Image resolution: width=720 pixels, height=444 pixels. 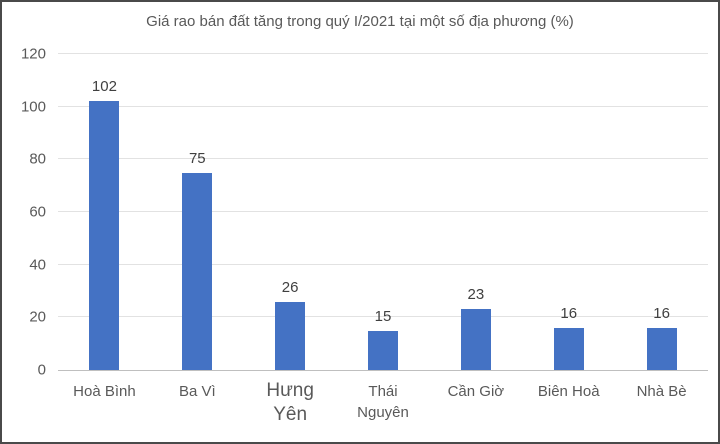 What do you see at coordinates (104, 391) in the screenshot?
I see `x-axis-category-label: Hoà Bình` at bounding box center [104, 391].